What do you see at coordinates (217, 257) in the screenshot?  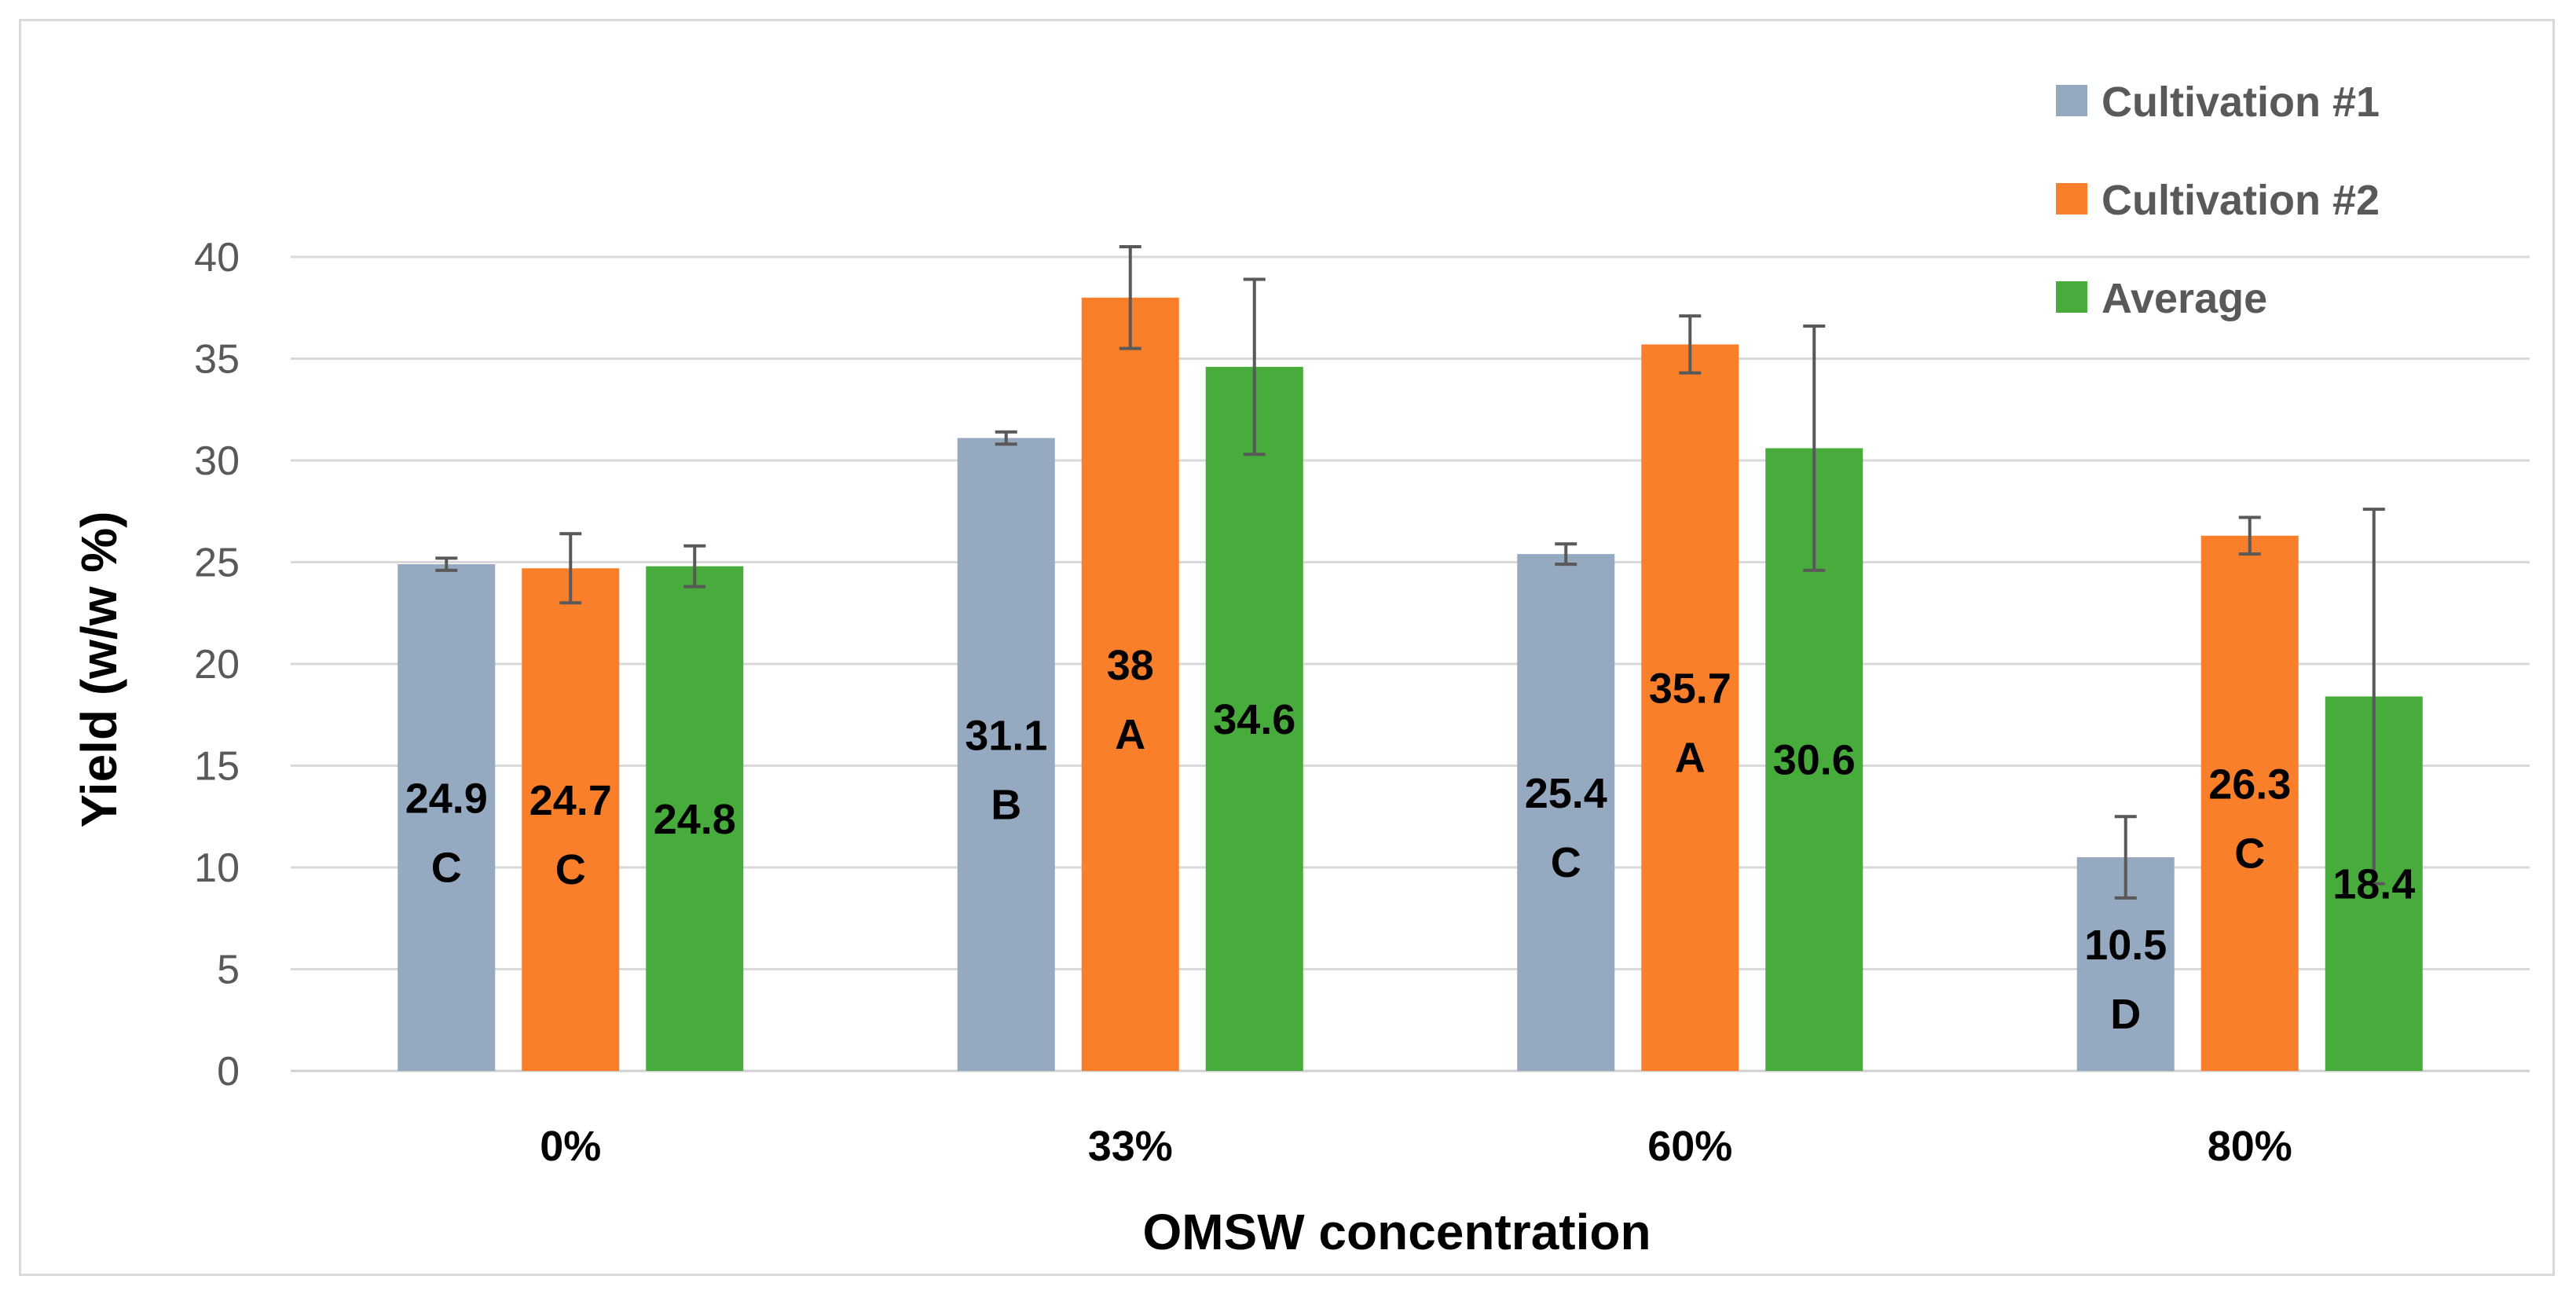 I see `y-tick-label: 40` at bounding box center [217, 257].